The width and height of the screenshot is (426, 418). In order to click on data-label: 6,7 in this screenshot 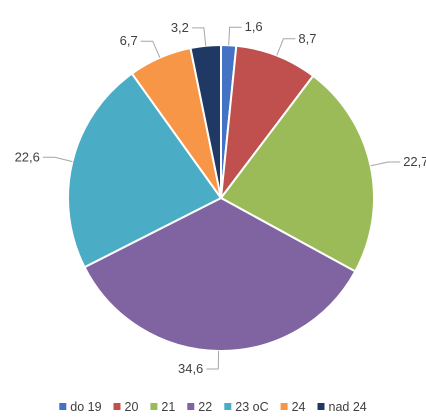, I will do `click(129, 40)`.